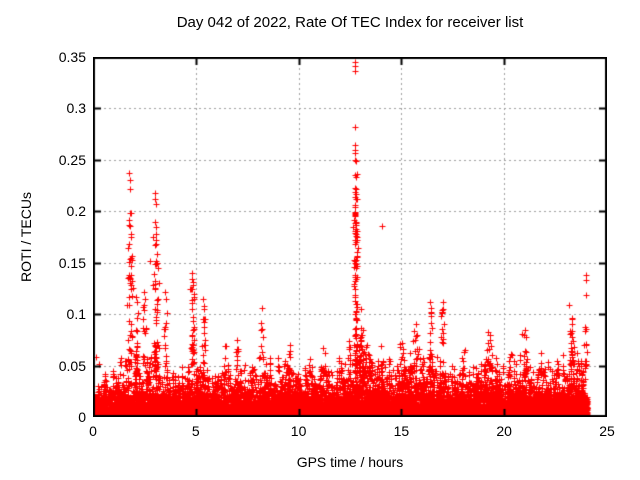  Describe the element at coordinates (72, 57) in the screenshot. I see `y-tick-label: 0.35` at that location.